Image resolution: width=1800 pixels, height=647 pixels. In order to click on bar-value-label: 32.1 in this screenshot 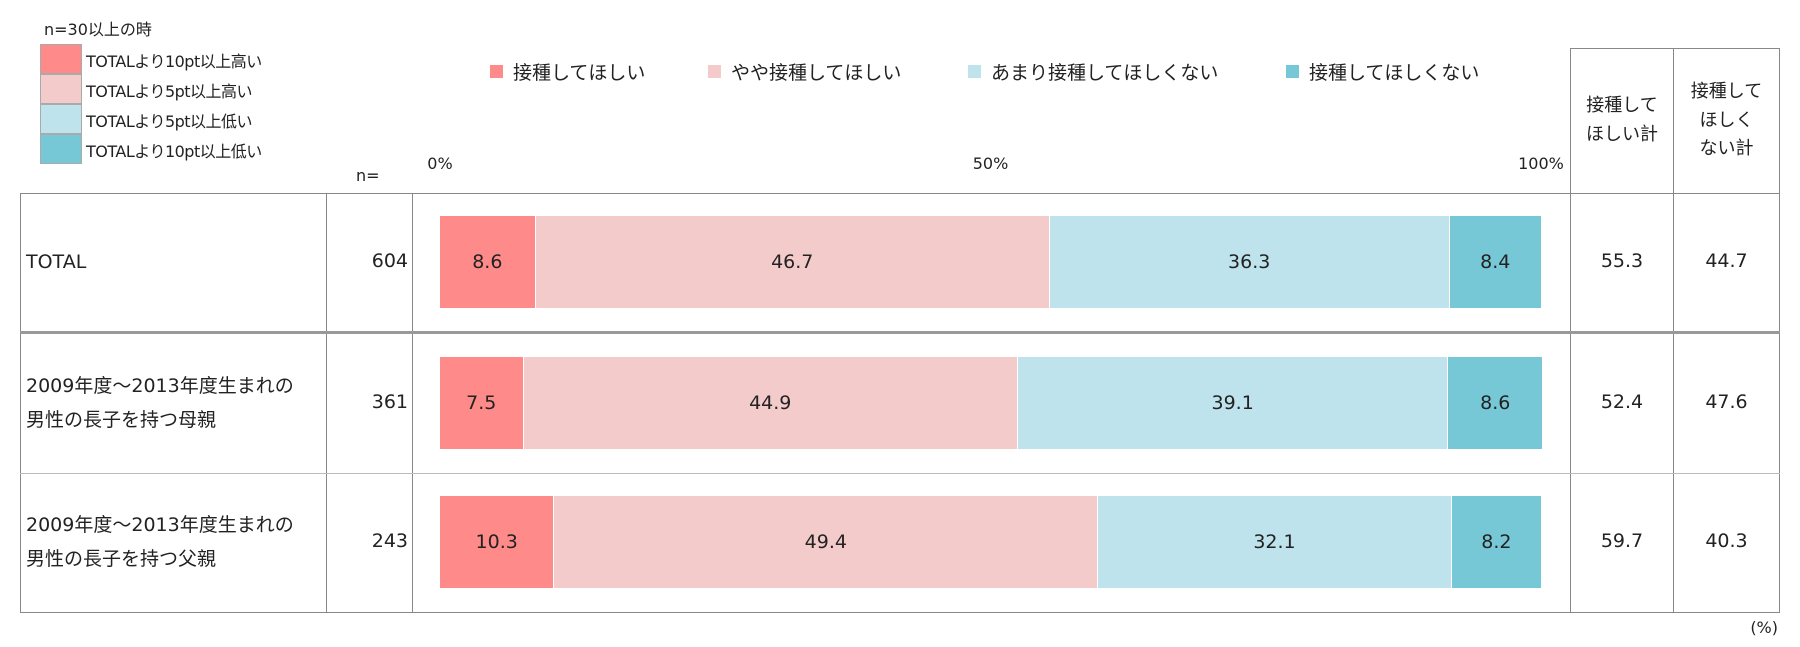, I will do `click(1274, 542)`.